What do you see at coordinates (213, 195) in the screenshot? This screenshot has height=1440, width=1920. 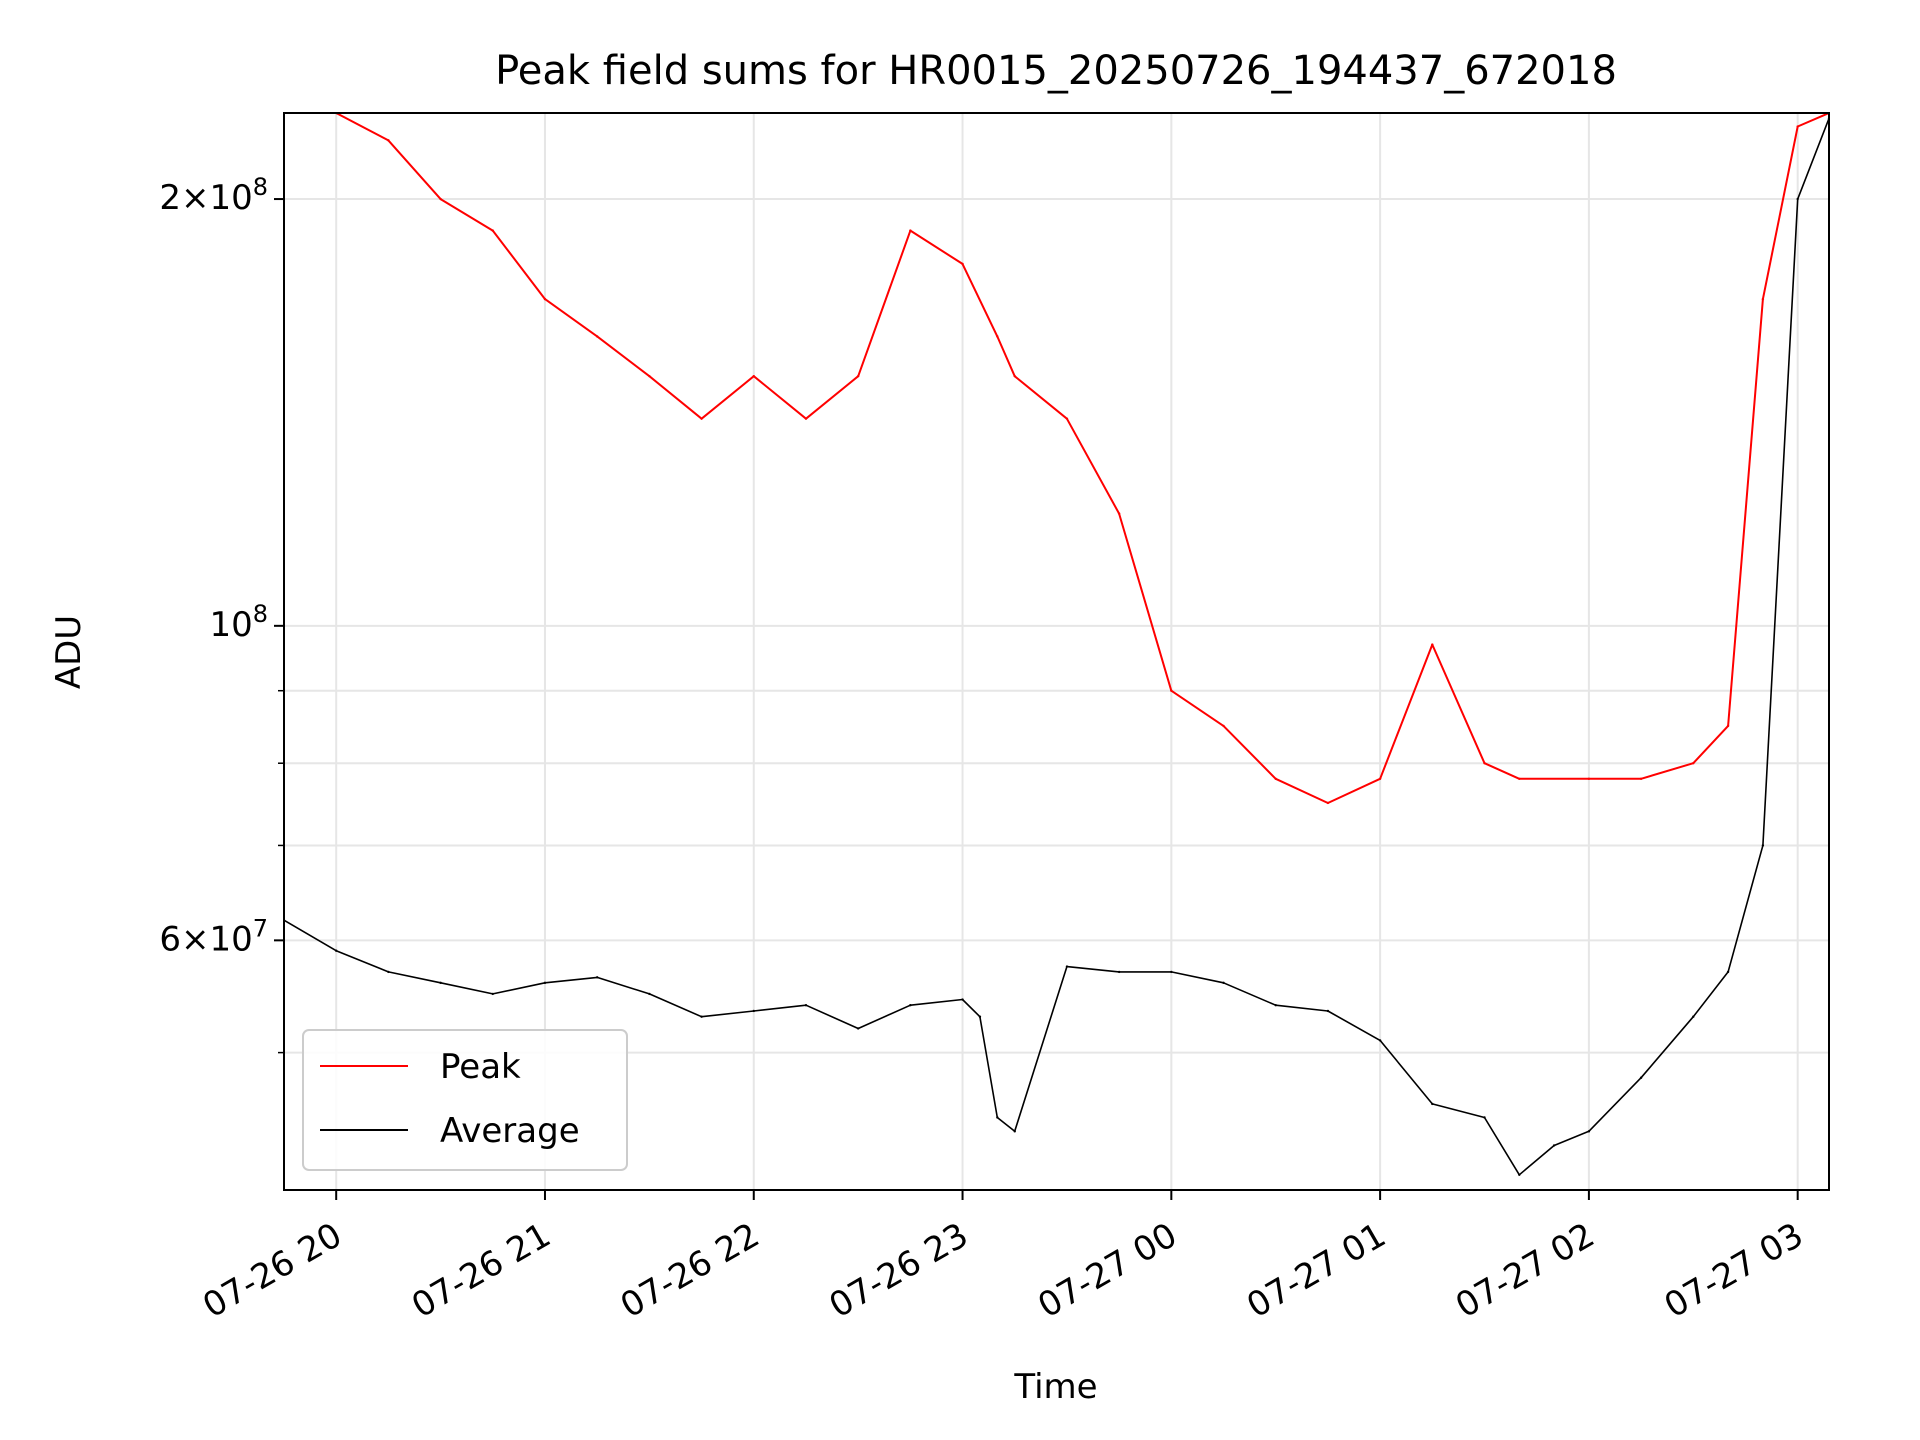 I see `y-tick-label: 2×108` at bounding box center [213, 195].